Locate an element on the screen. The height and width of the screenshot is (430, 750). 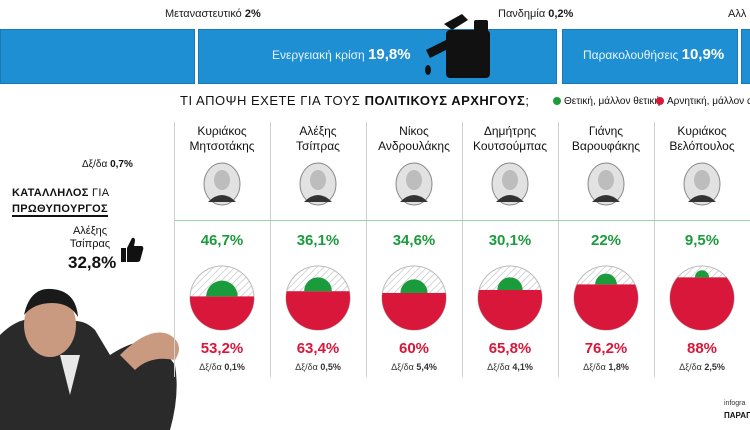
leader-name: Δημήτρης Κουτσούμπας is located at coordinates (510, 139).